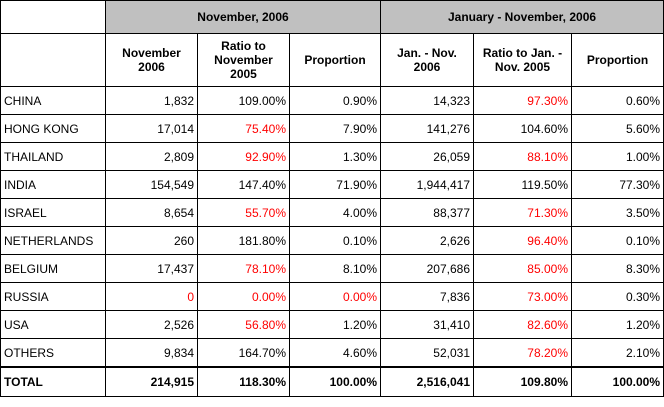 The image size is (664, 407). Describe the element at coordinates (427, 353) in the screenshot. I see `ytd-value: 52,031` at that location.